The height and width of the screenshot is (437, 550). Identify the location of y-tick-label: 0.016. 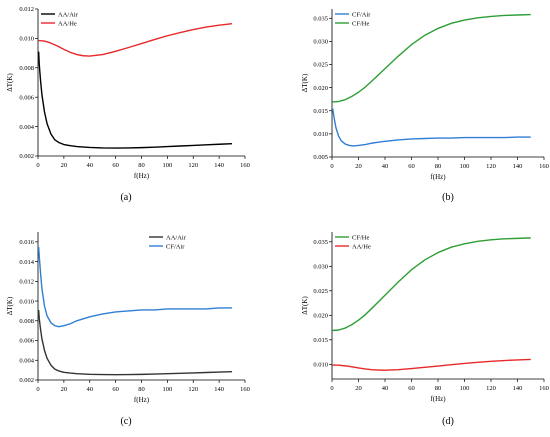
(26, 242).